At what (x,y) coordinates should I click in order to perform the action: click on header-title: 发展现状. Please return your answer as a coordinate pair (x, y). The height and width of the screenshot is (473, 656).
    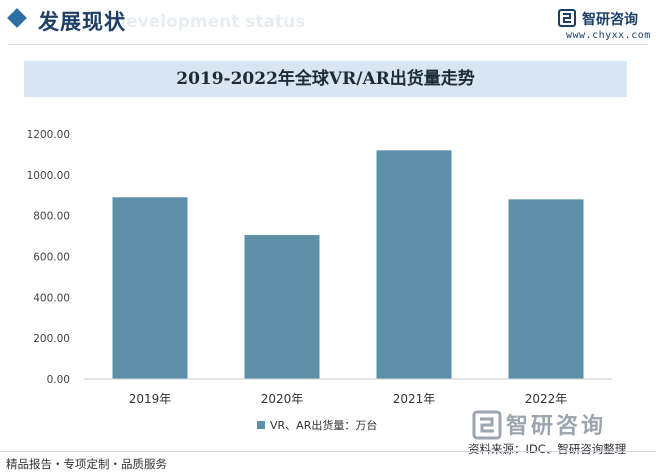
    Looking at the image, I should click on (82, 22).